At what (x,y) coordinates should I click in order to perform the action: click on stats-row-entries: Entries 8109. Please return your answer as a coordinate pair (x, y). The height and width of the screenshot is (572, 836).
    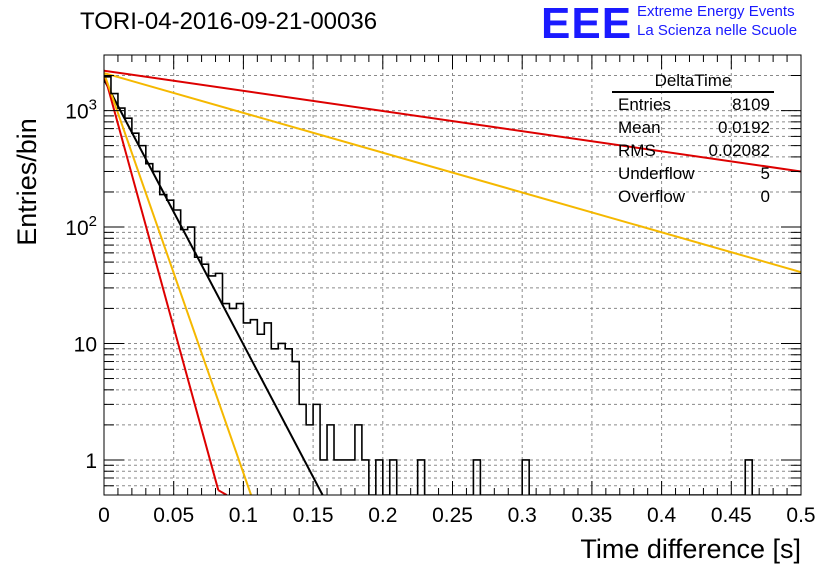
    Looking at the image, I should click on (695, 104).